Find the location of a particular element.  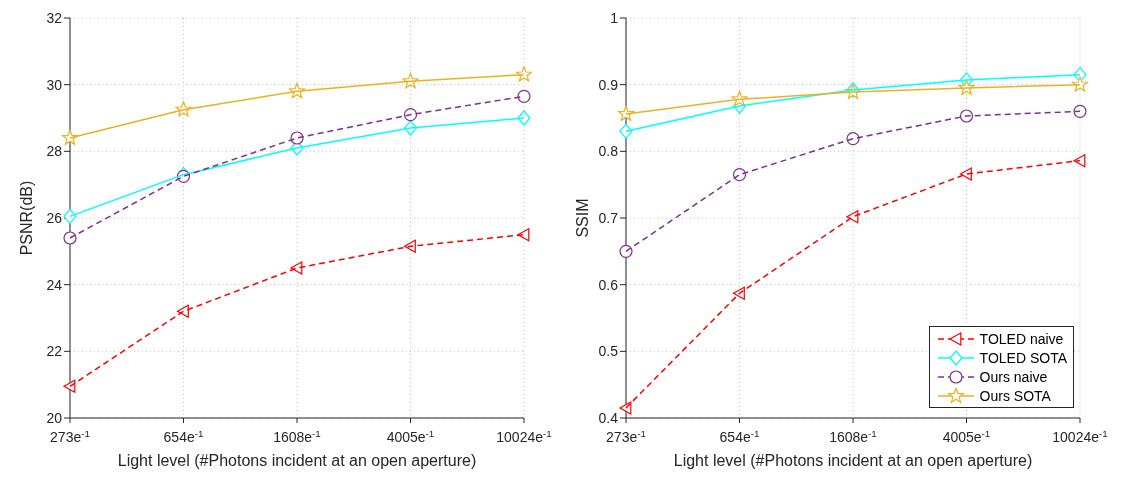

legend-label: Ours SOTA is located at coordinates (1015, 395).